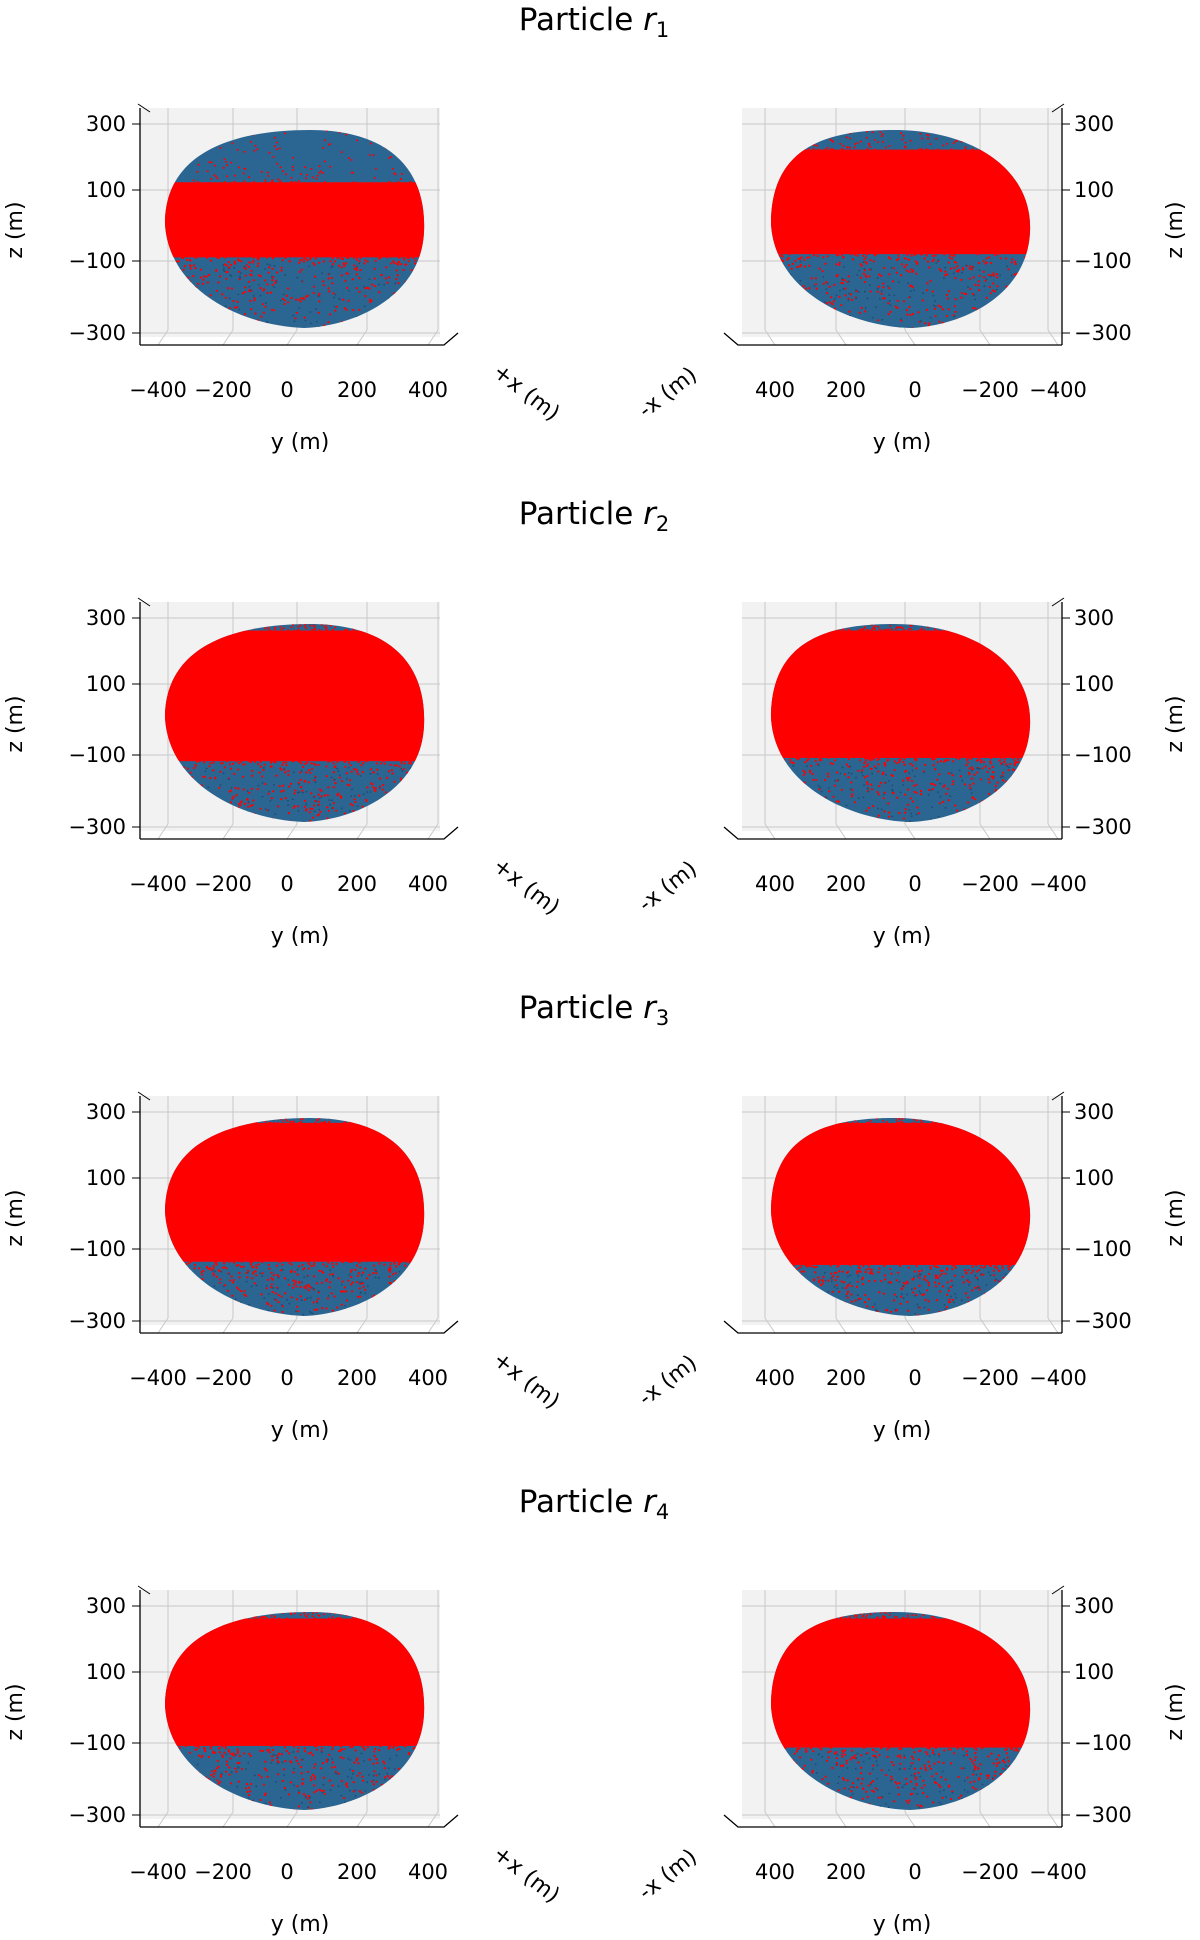 The image size is (1200, 1940). What do you see at coordinates (581, 20) in the screenshot?
I see `title-prefix: Particle` at bounding box center [581, 20].